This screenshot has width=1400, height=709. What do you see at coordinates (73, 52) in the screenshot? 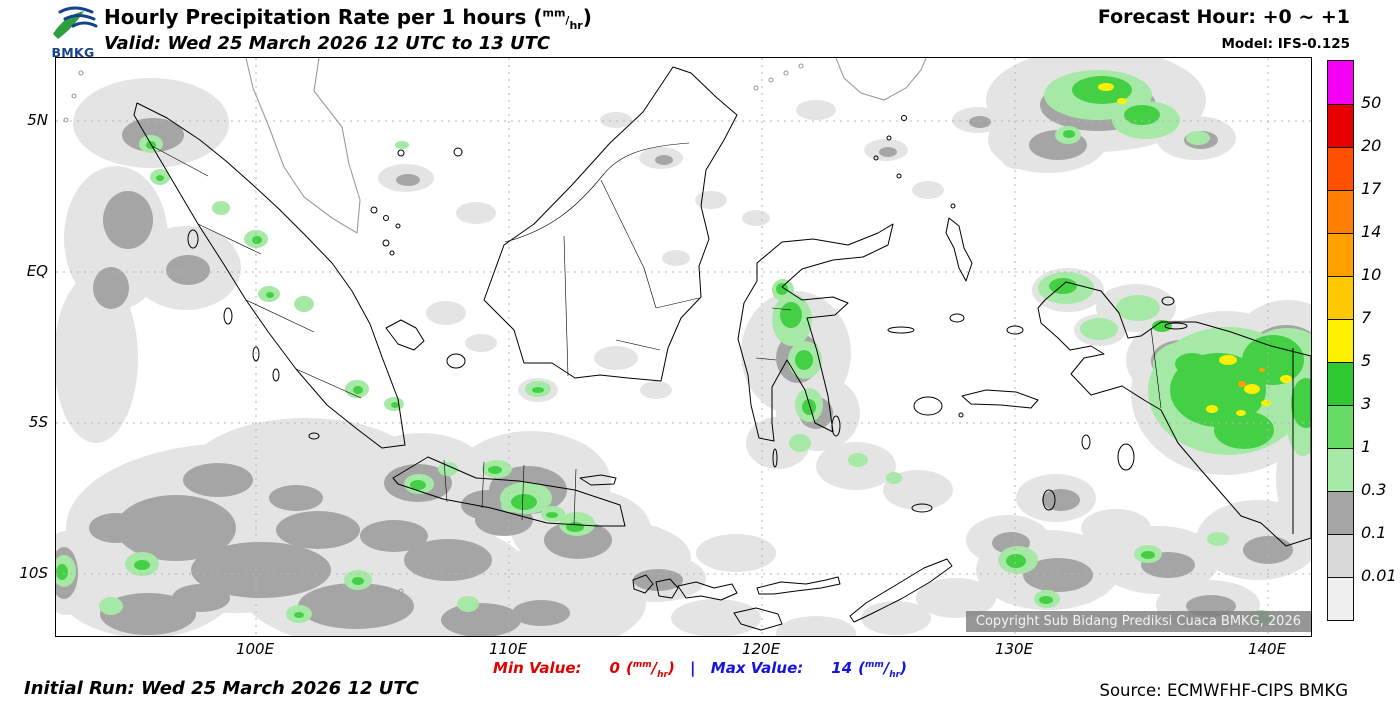
I see `bmkg-logo-text: BMKG` at bounding box center [73, 52].